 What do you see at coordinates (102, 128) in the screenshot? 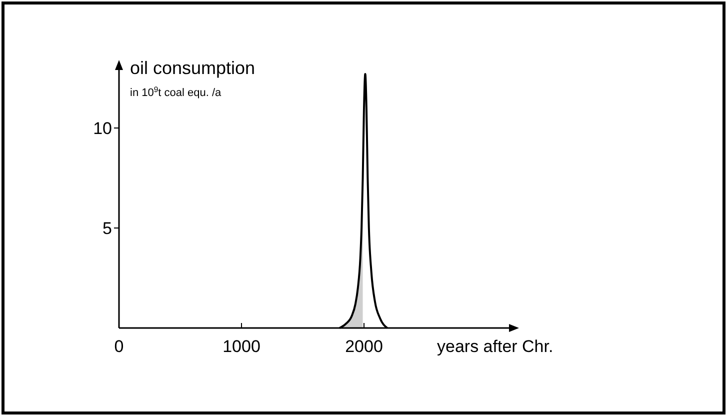
I see `y-tick-label: 10` at bounding box center [102, 128].